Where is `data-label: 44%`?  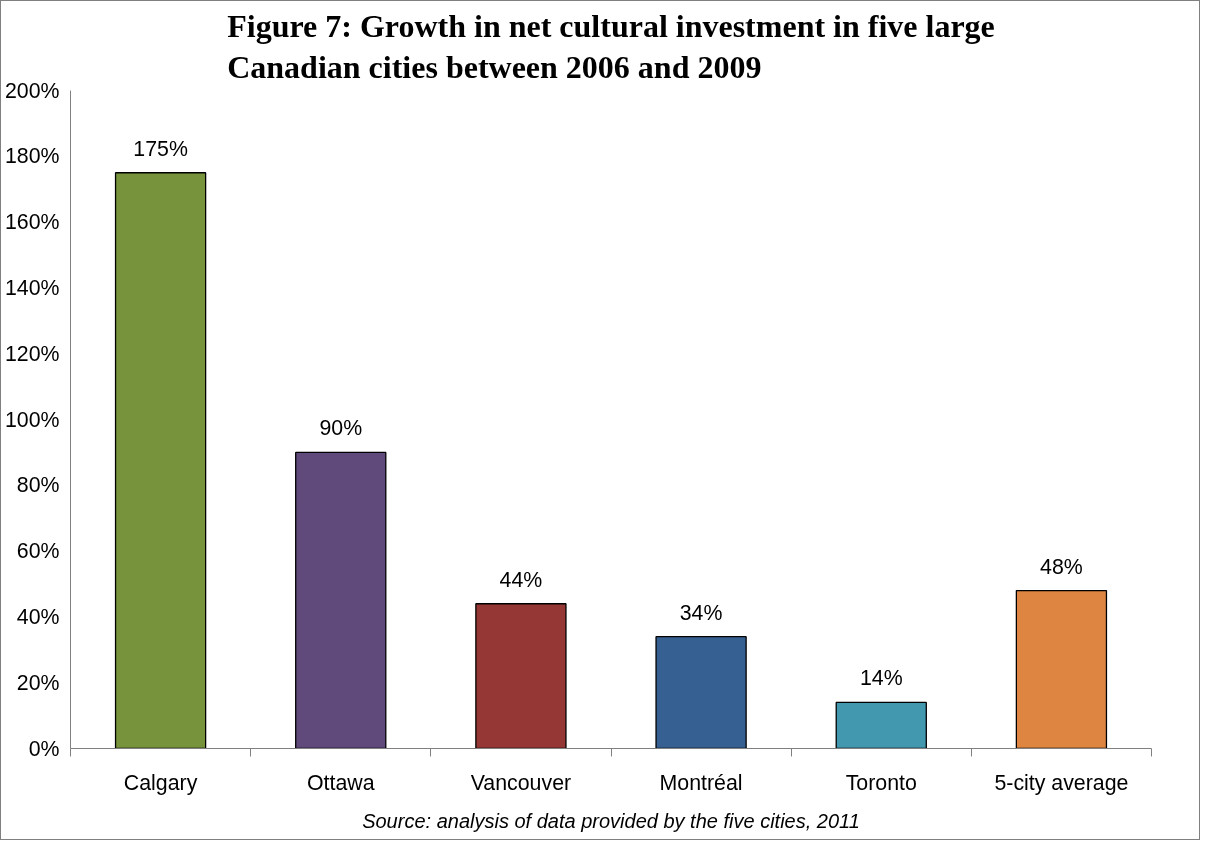 data-label: 44% is located at coordinates (521, 579).